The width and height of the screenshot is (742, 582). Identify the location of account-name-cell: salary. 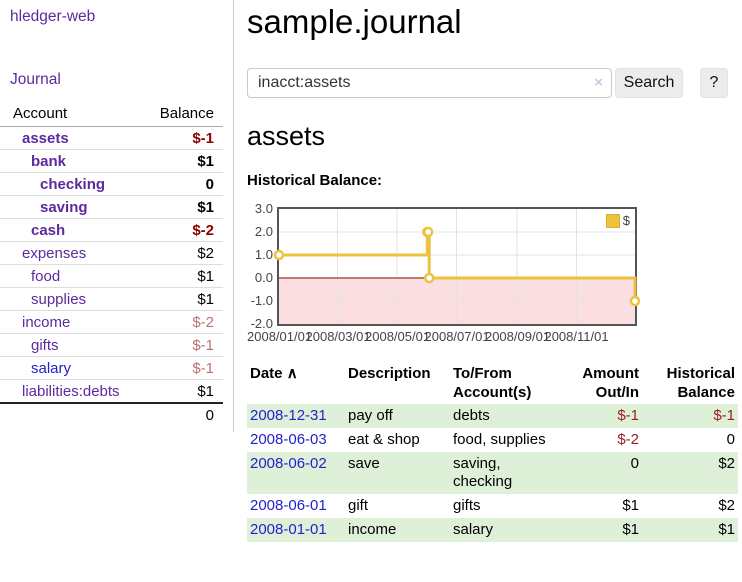
(73, 368).